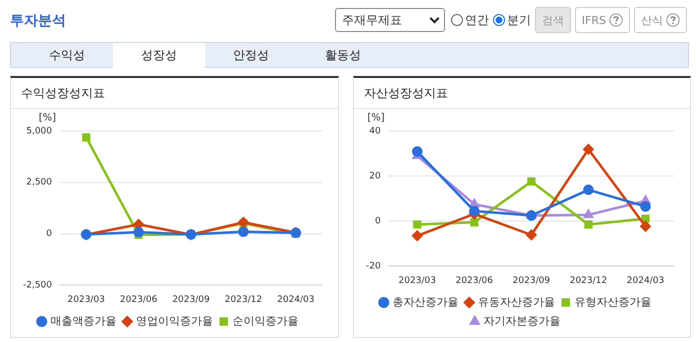 The height and width of the screenshot is (342, 697). I want to click on text: 수익성, so click(67, 55).